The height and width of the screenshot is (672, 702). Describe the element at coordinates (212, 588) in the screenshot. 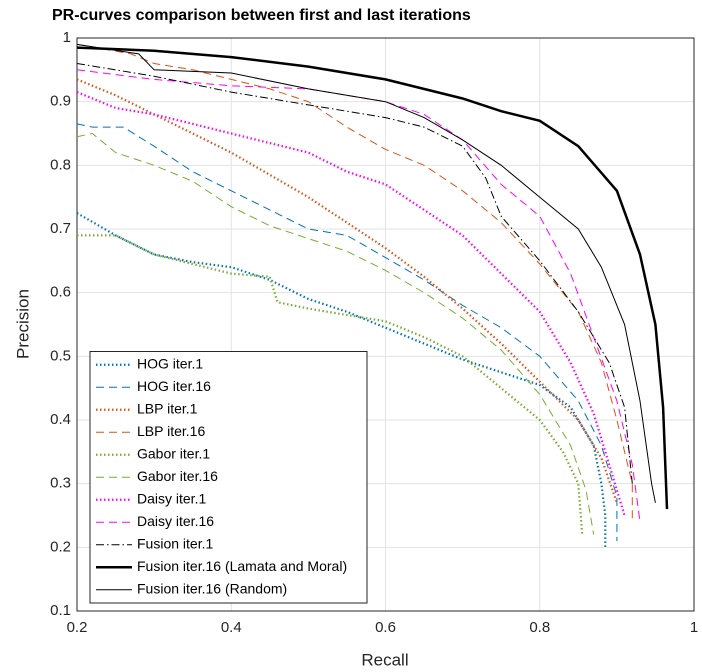

I see `legend-label: Fusion iter.16 (Random)` at that location.